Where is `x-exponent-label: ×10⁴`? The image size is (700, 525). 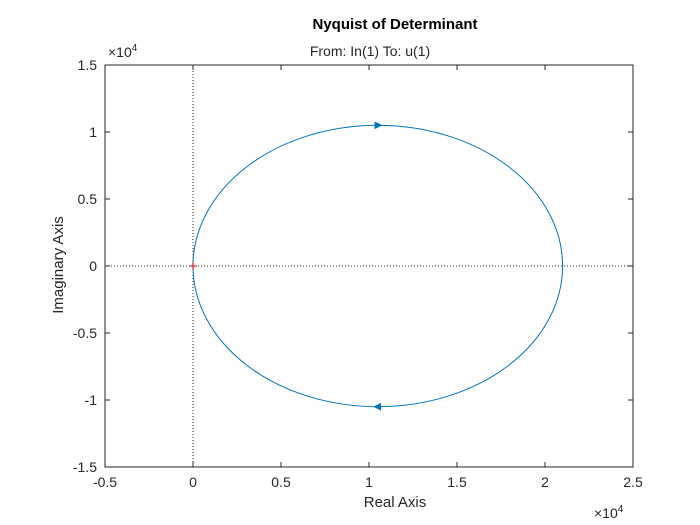 x-exponent-label: ×10⁴ is located at coordinates (609, 512).